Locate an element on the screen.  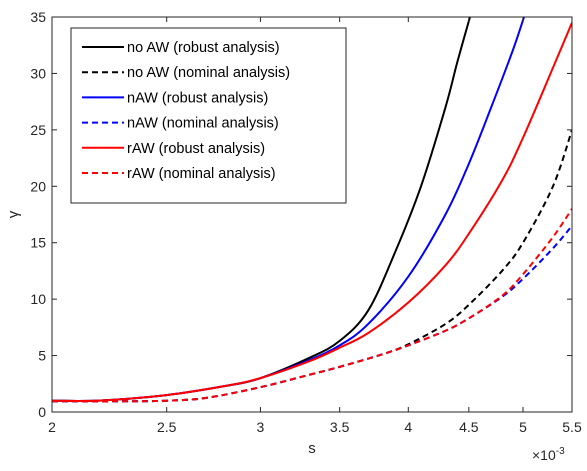
y-tick-label: 15 is located at coordinates (38, 243).